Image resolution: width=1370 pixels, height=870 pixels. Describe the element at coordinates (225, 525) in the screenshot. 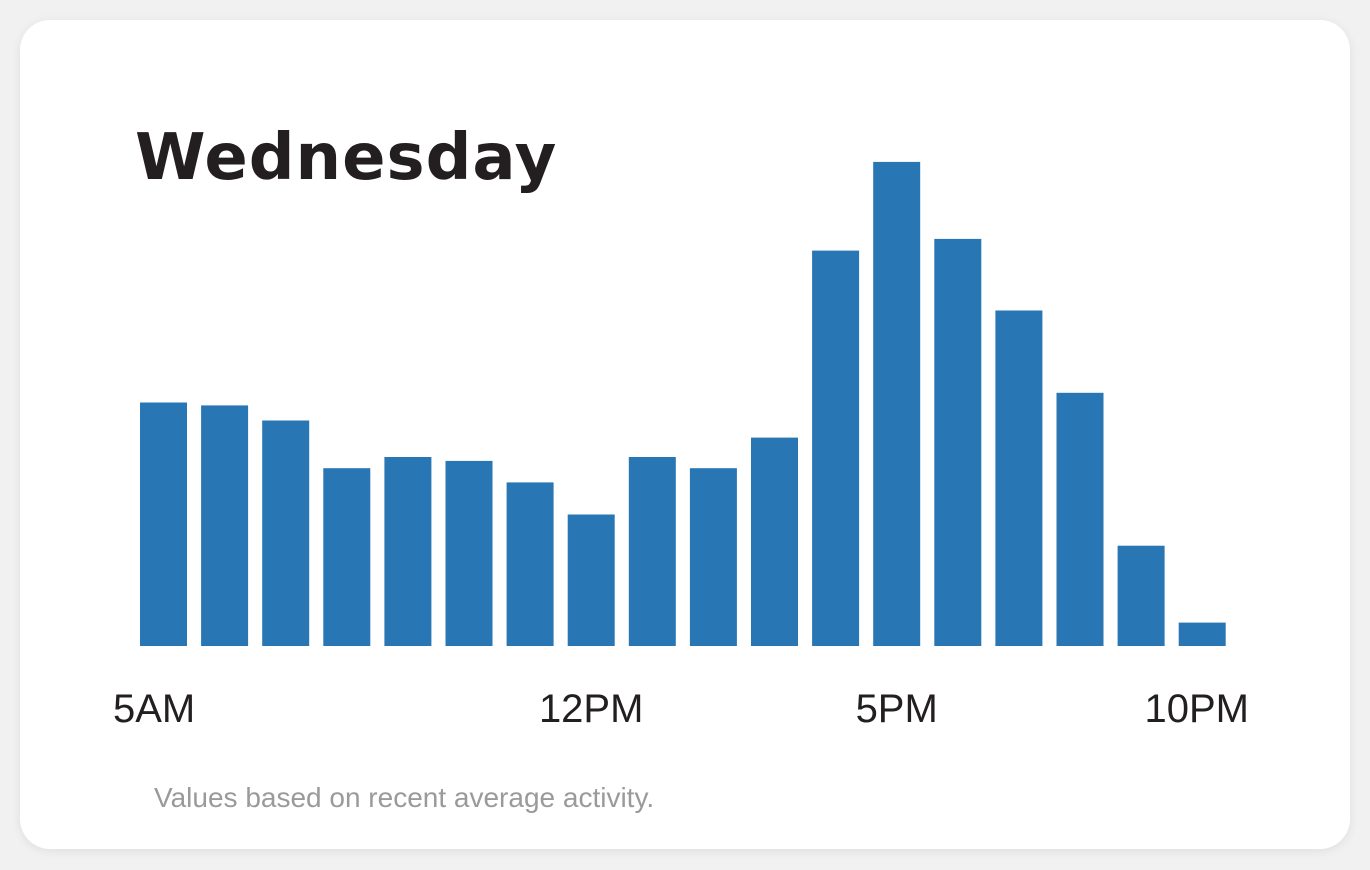

I see `bar-6am` at that location.